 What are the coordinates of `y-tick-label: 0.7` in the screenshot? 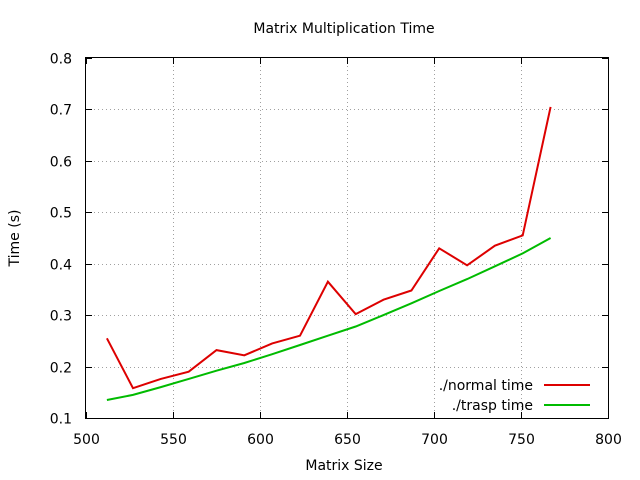 It's located at (61, 111).